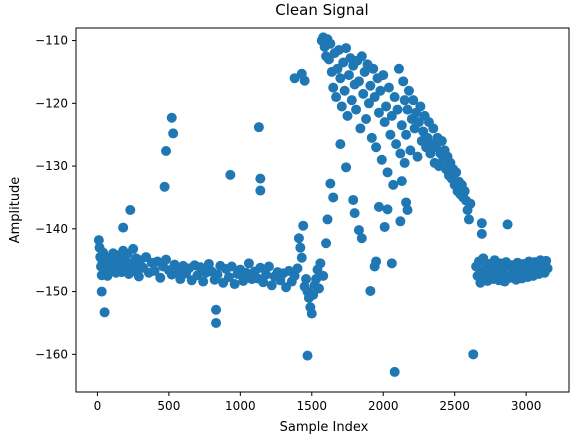 The height and width of the screenshot is (435, 576). Describe the element at coordinates (51, 103) in the screenshot. I see `y-tick-label: −120` at that location.